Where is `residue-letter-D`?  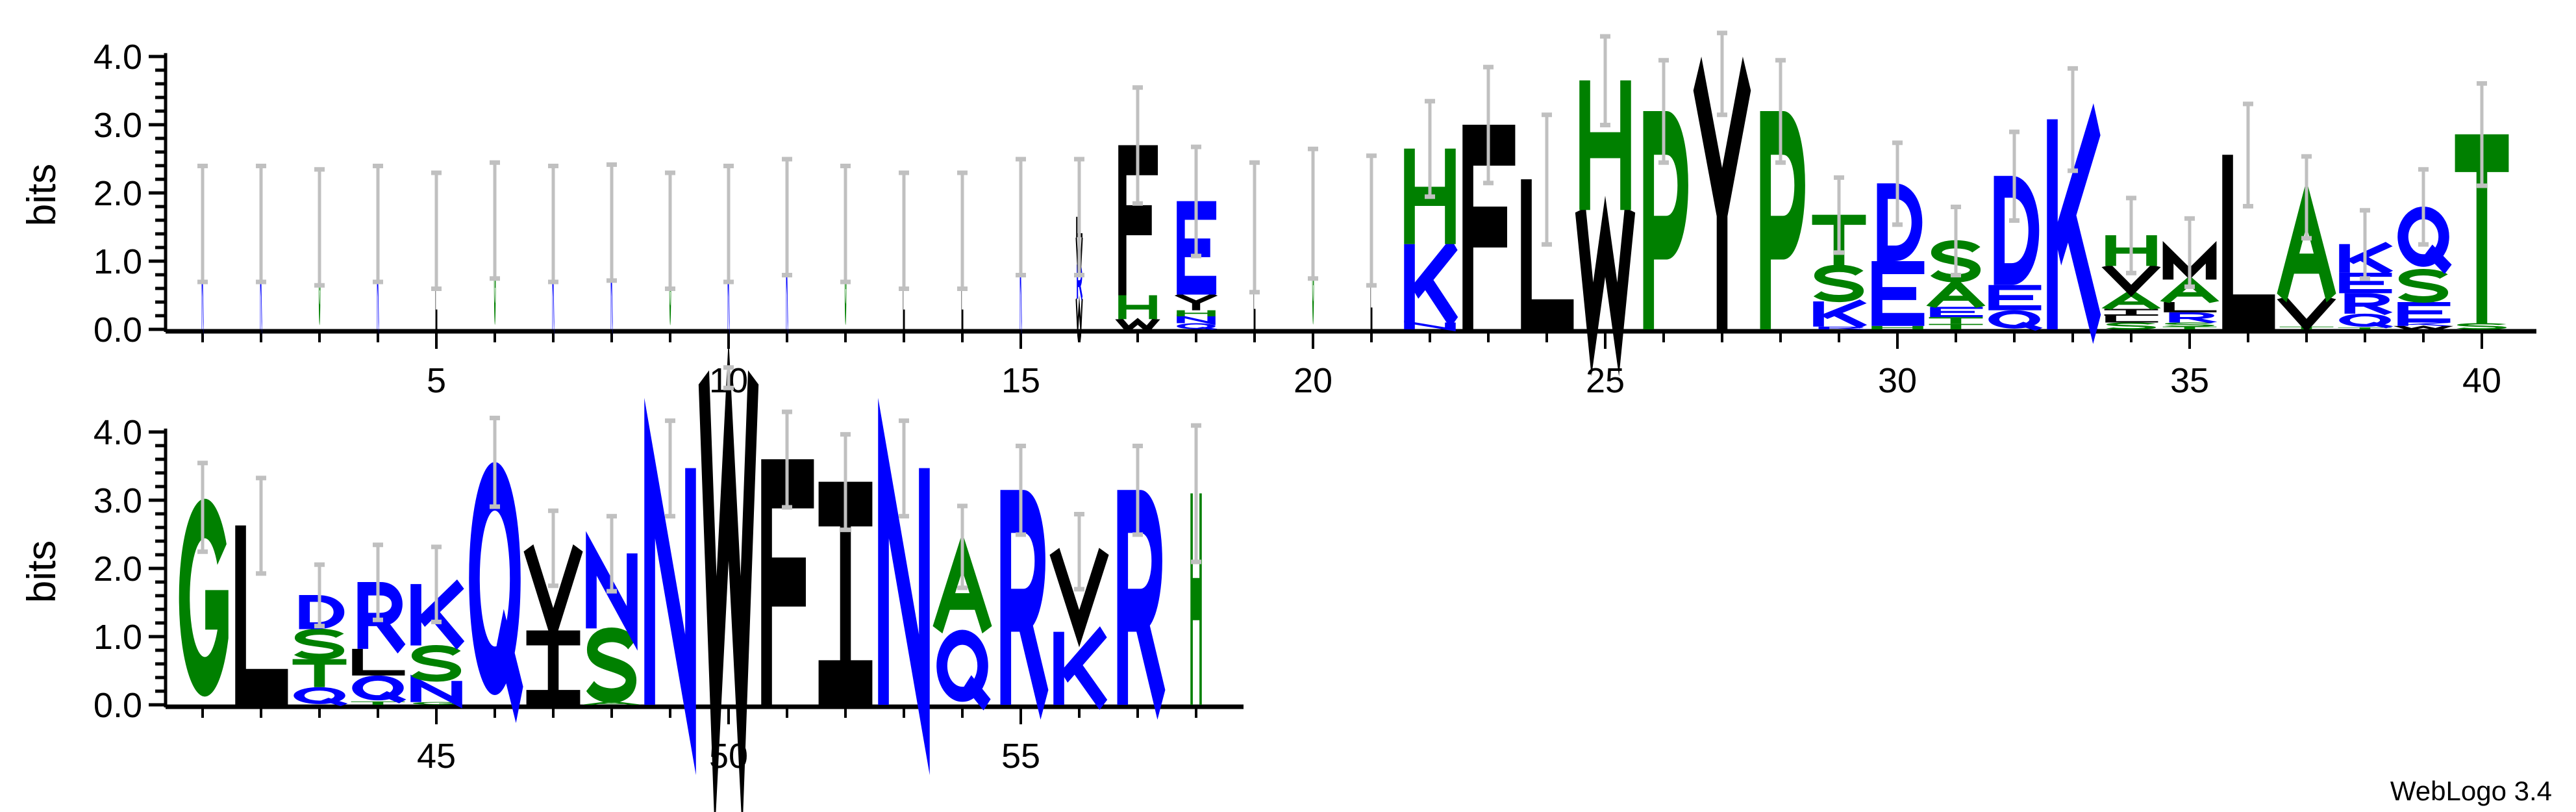
residue-letter-D is located at coordinates (1900, 222).